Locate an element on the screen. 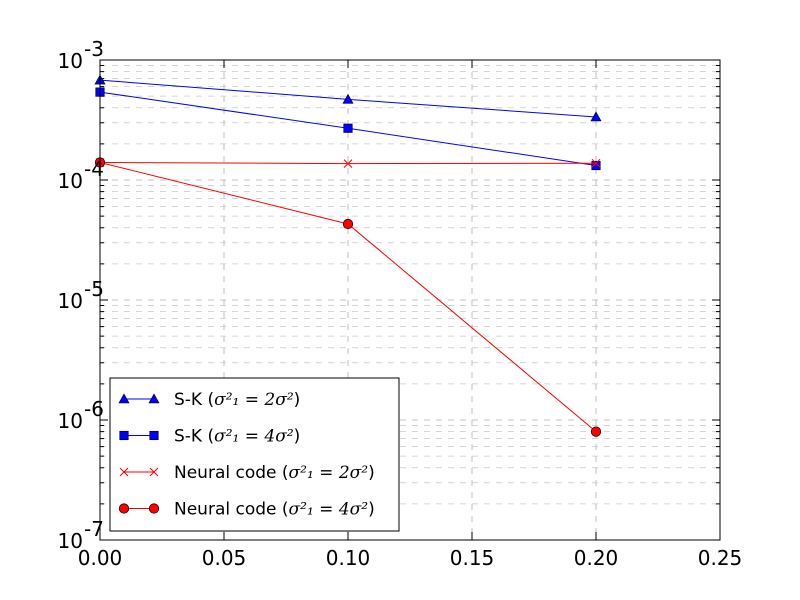  legend-item: Neural code (σ²₁ = 2σ²) is located at coordinates (247, 473).